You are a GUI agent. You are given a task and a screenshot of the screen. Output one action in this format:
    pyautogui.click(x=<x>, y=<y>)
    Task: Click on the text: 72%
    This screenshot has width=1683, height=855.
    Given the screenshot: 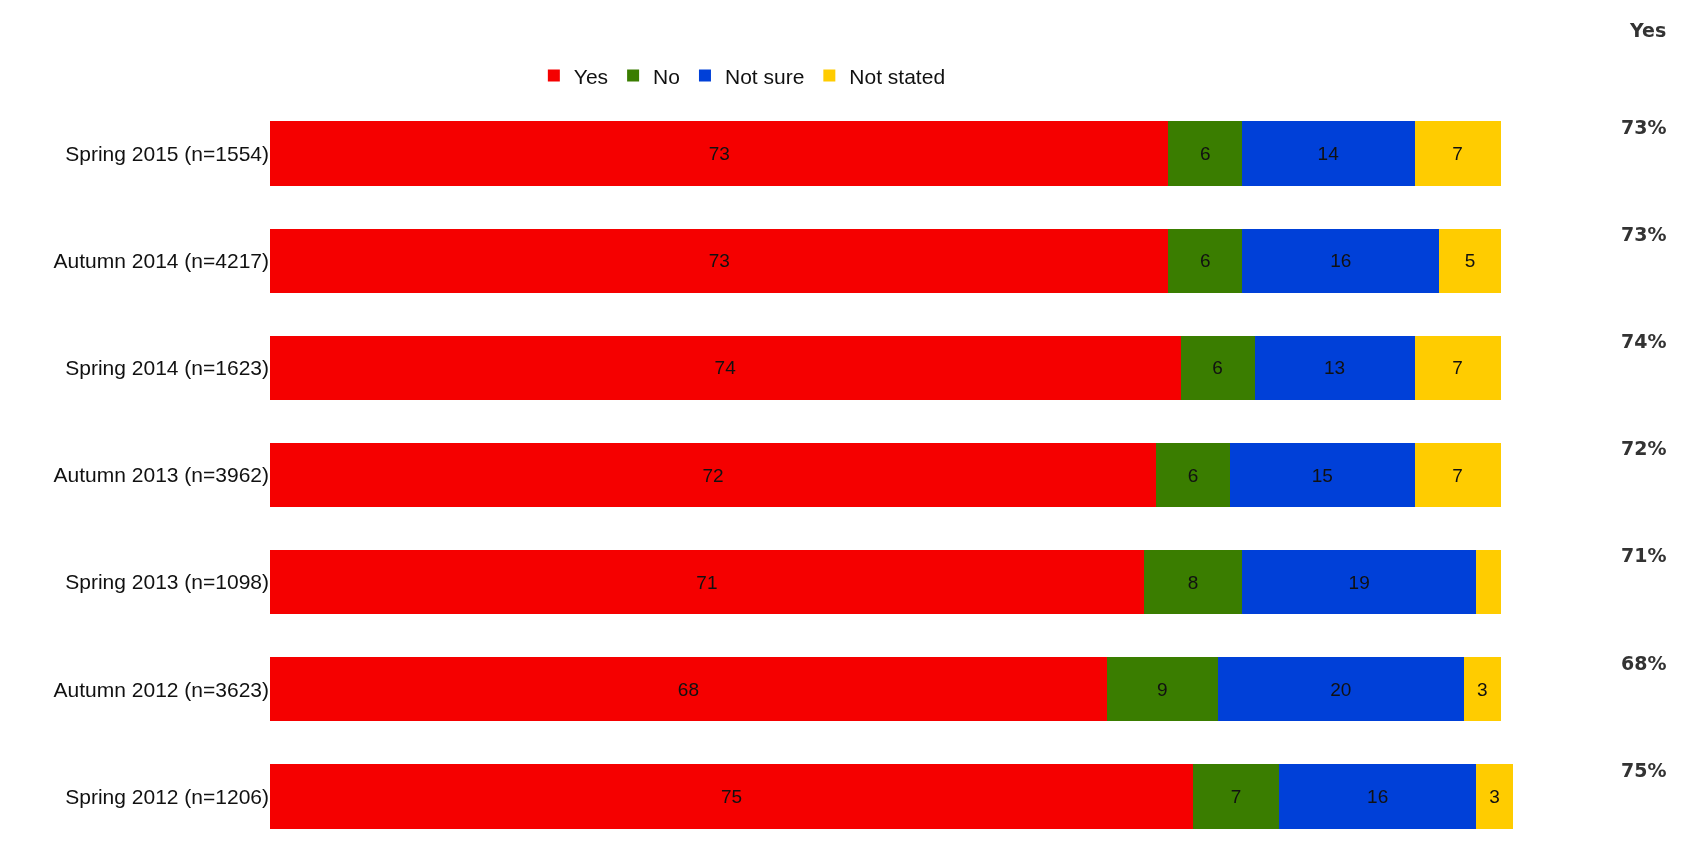 What is the action you would take?
    pyautogui.click(x=1644, y=448)
    